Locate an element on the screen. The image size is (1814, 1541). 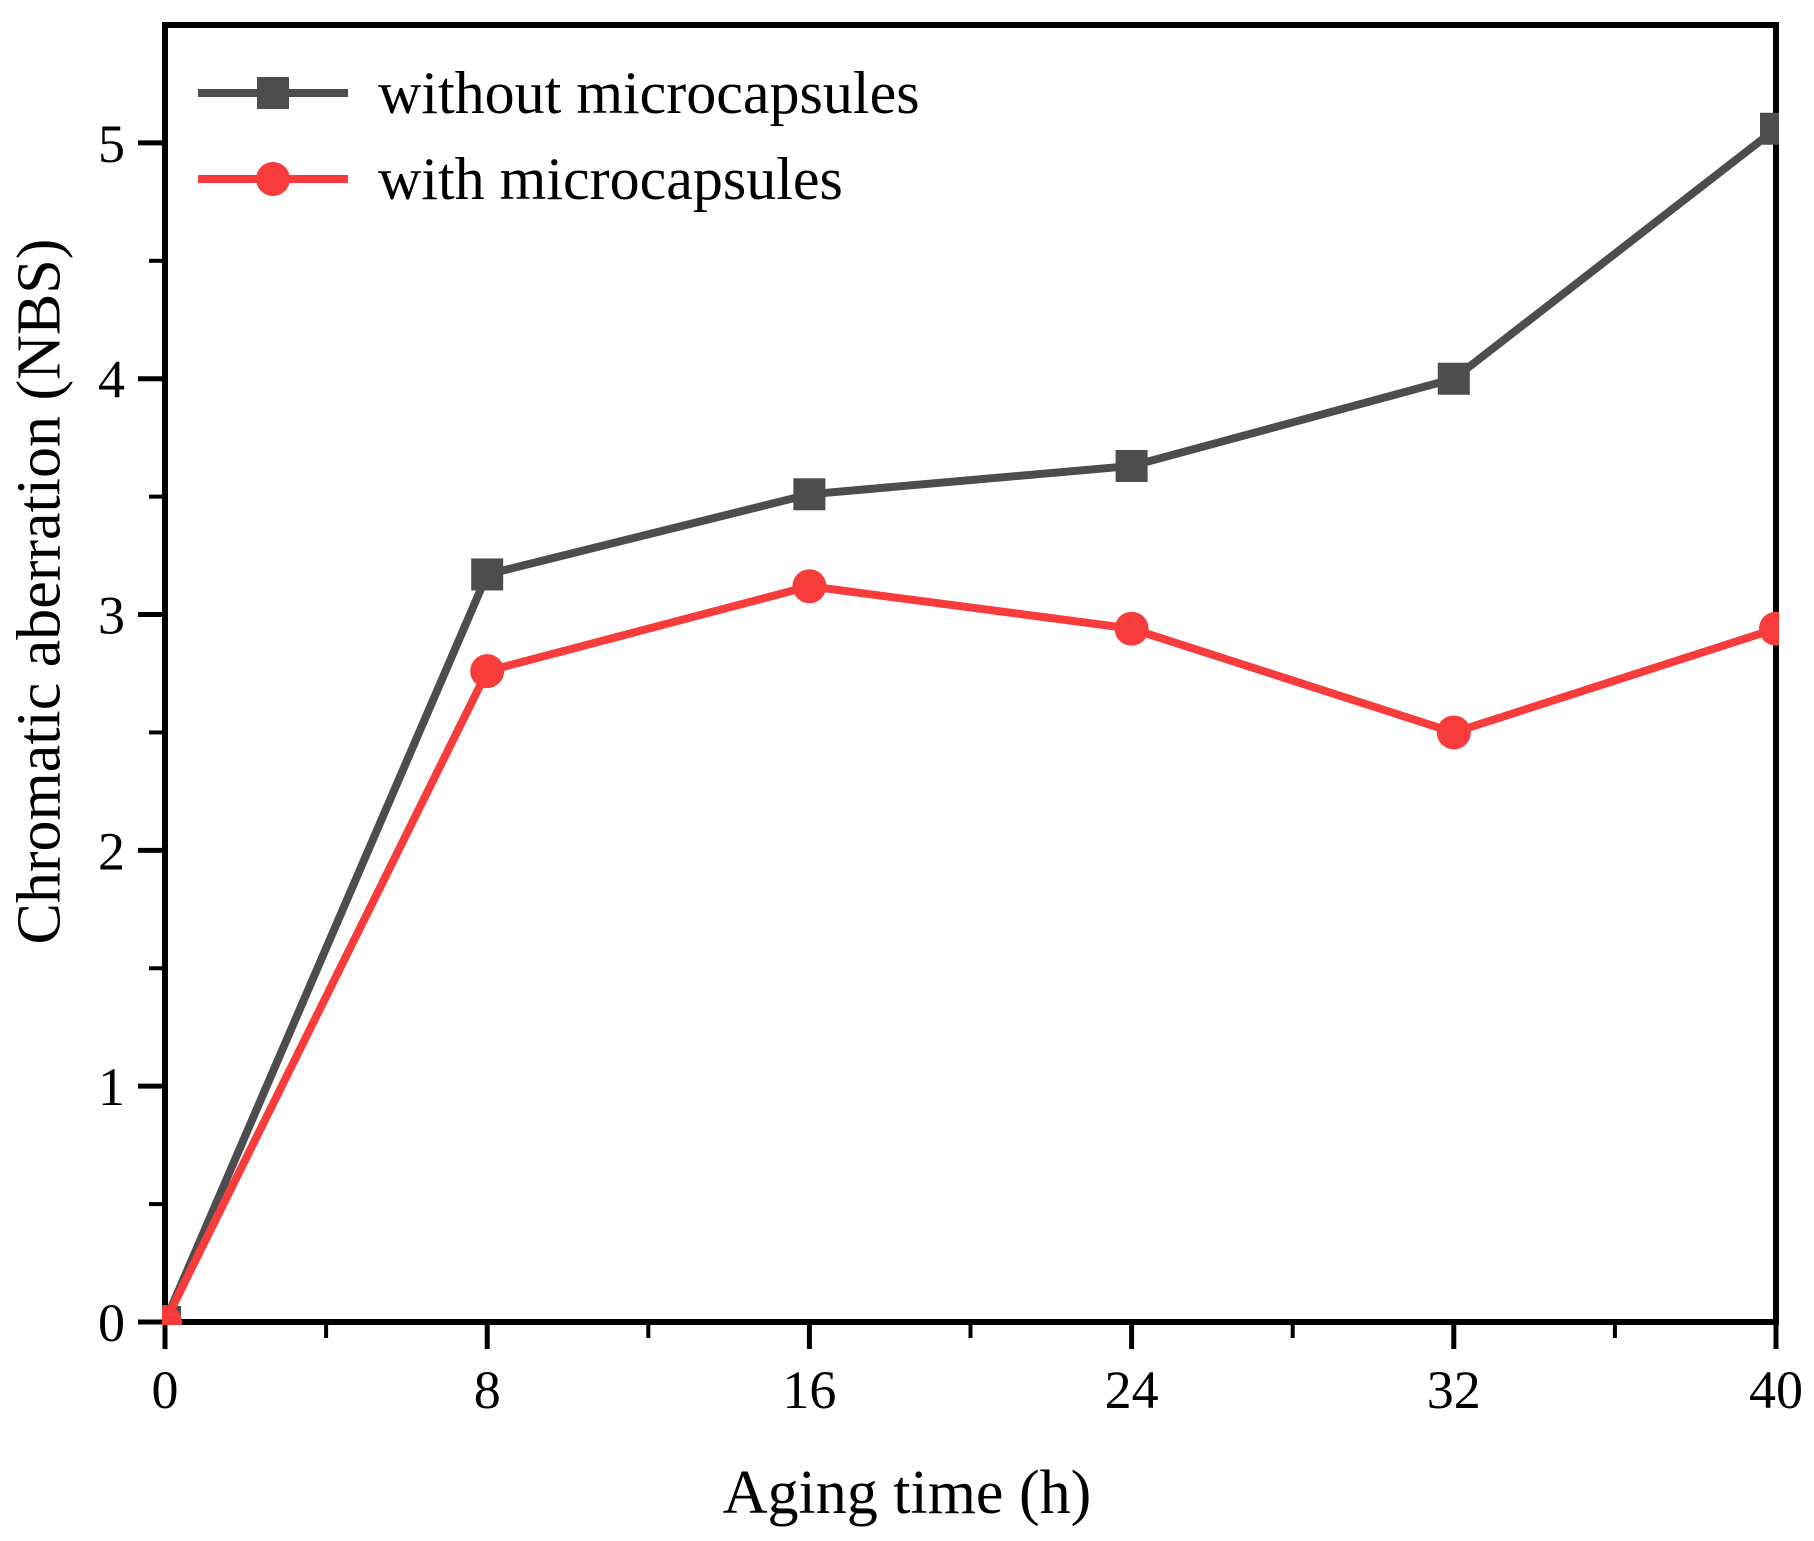
y-tick-label-0: 0 is located at coordinates (111, 1323).